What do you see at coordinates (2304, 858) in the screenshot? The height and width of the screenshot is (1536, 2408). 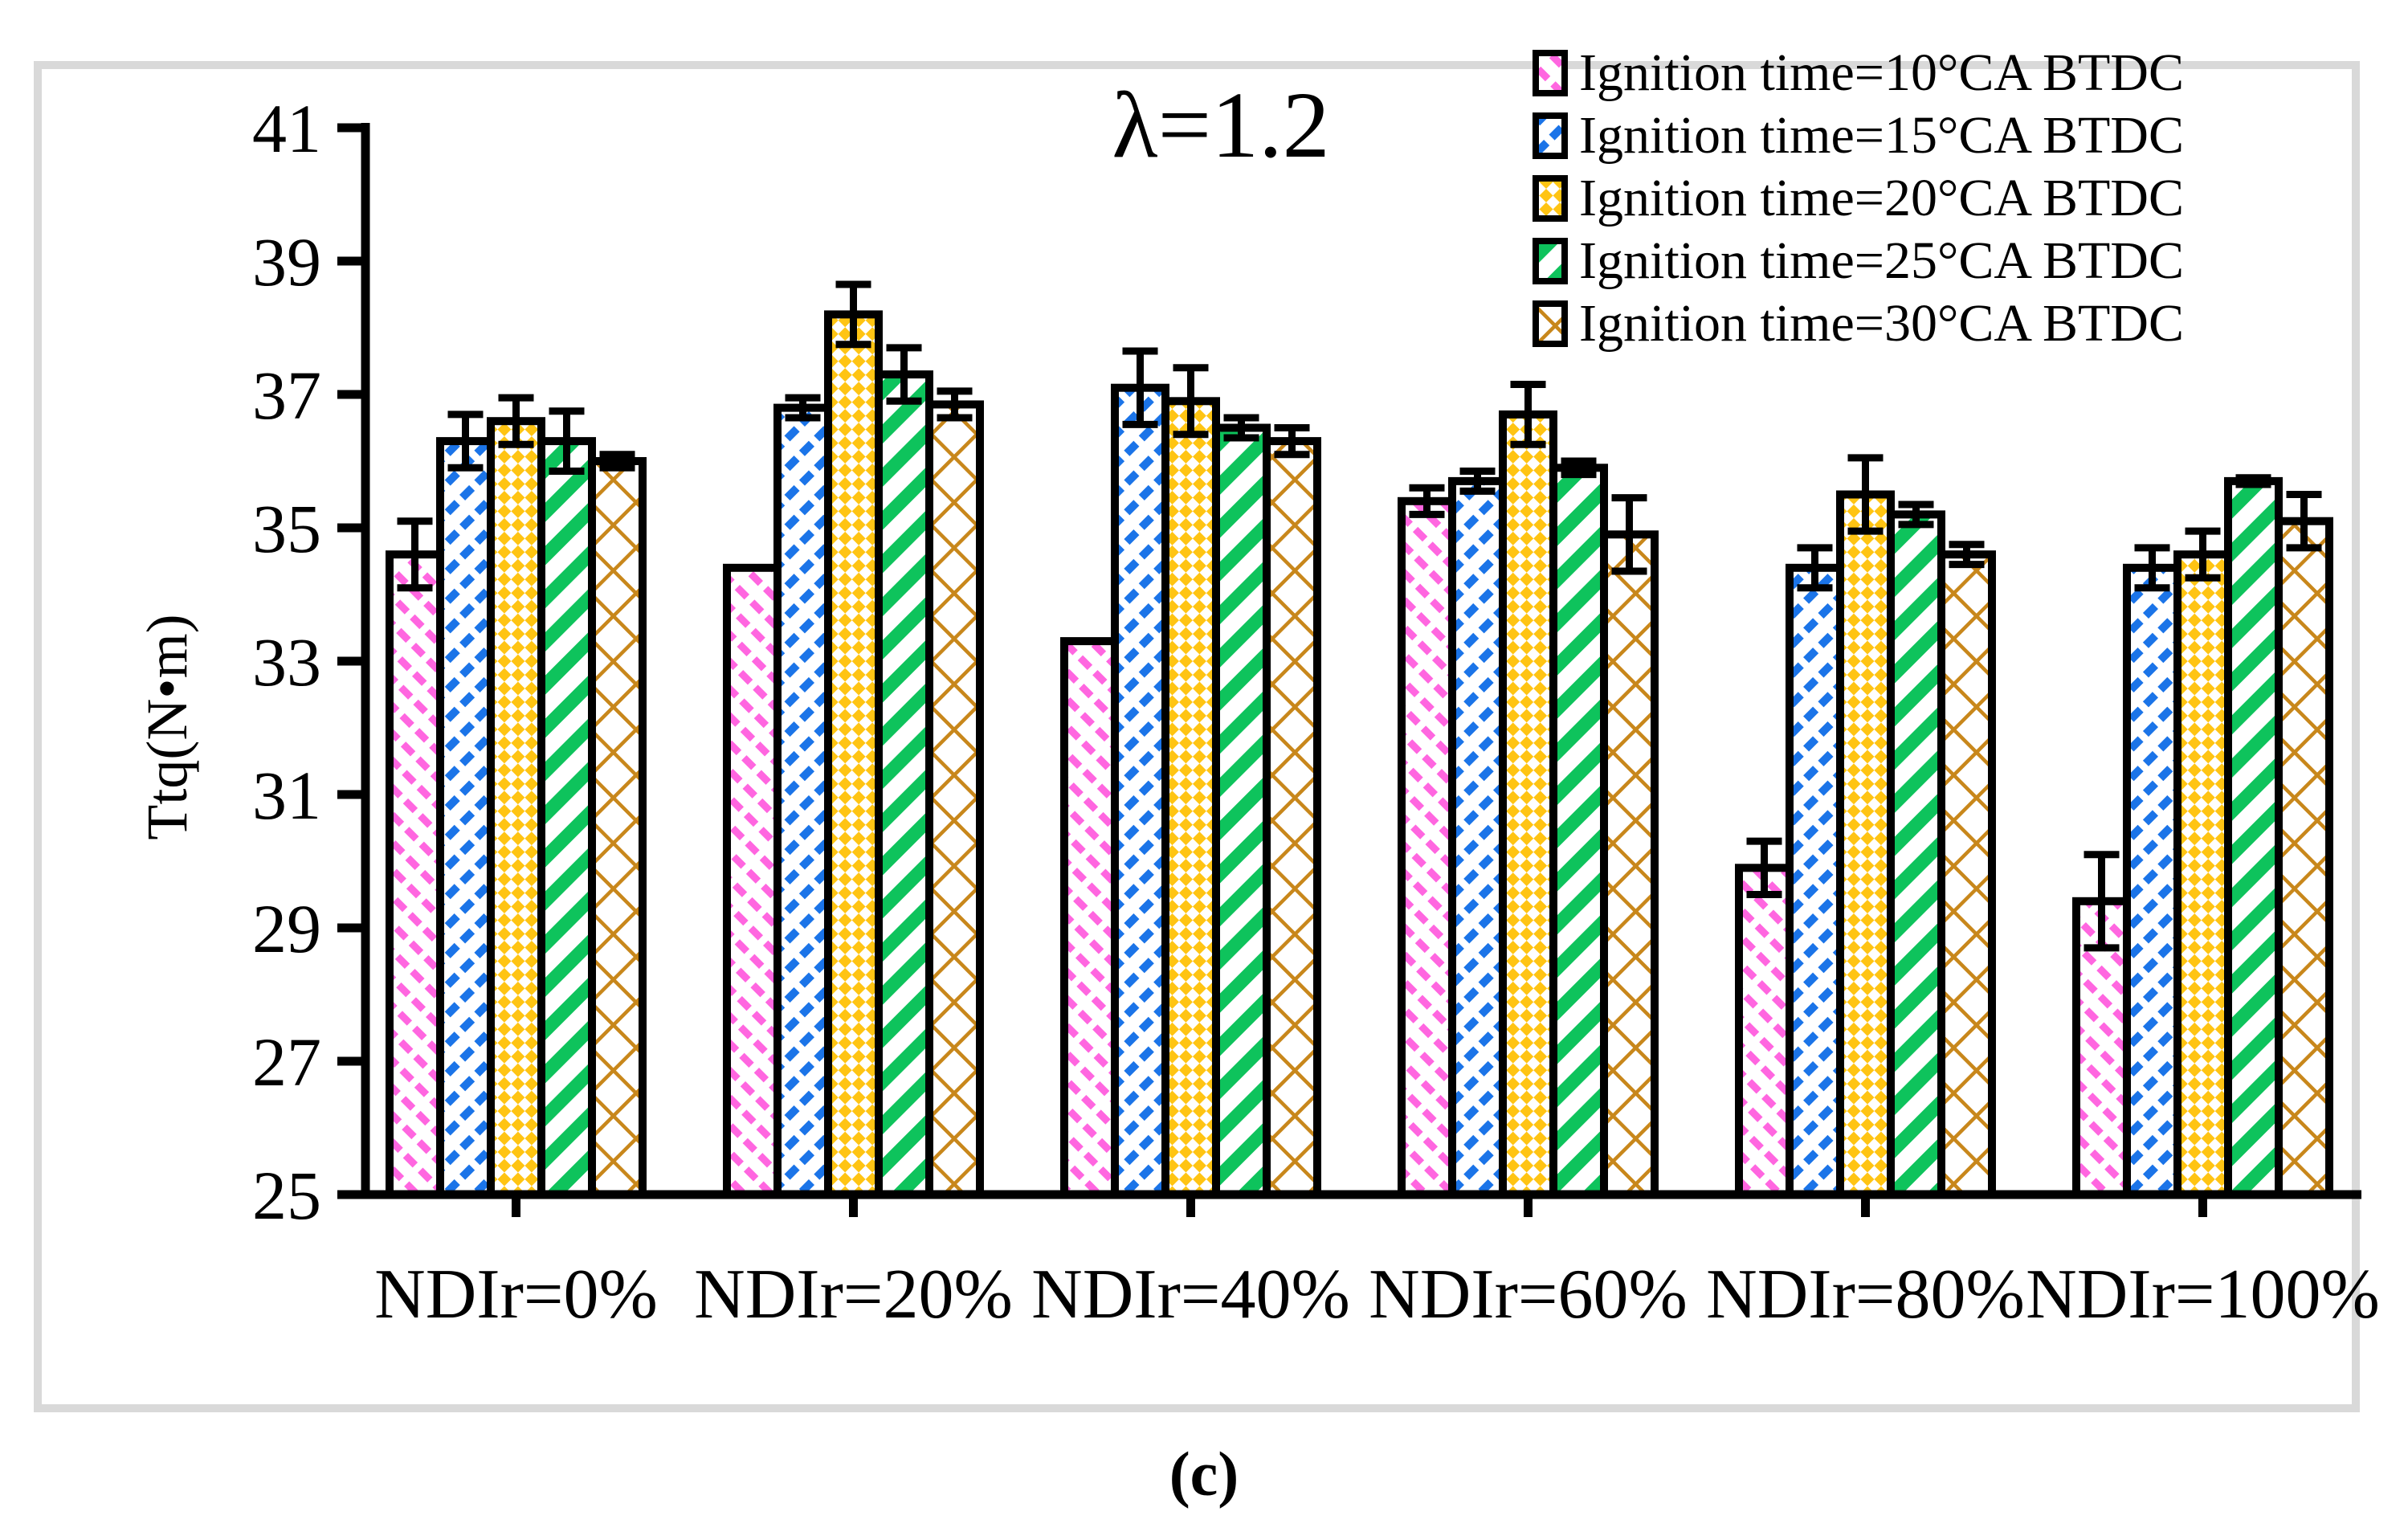 I see `bar-series5-NDIr=100%` at bounding box center [2304, 858].